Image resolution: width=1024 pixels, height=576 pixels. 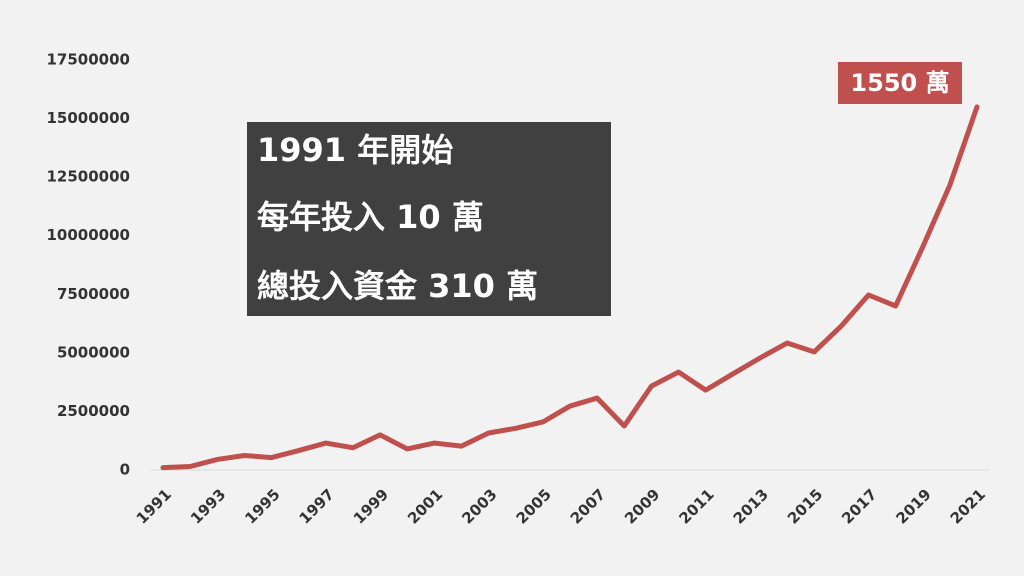 I want to click on x-tick-label: 1993, so click(x=208, y=506).